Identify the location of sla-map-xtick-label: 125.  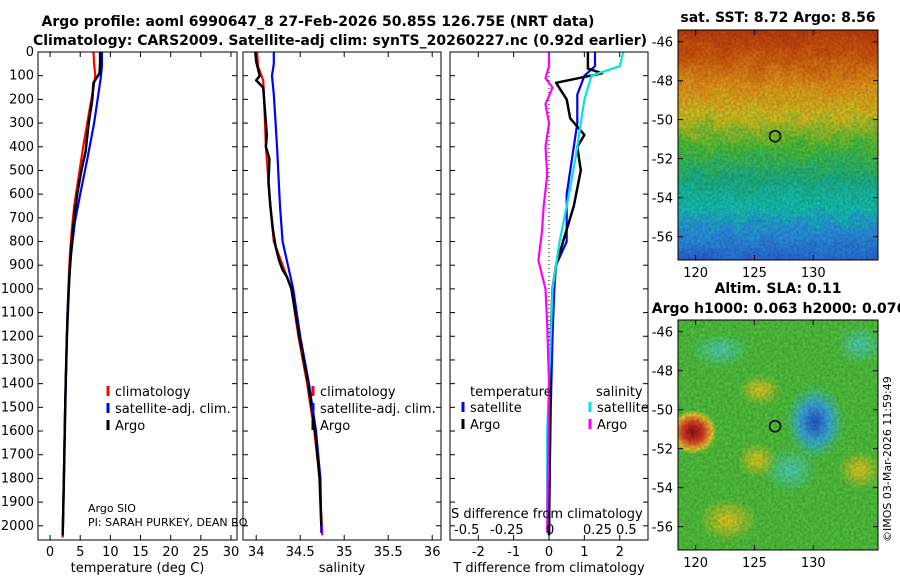
(754, 563).